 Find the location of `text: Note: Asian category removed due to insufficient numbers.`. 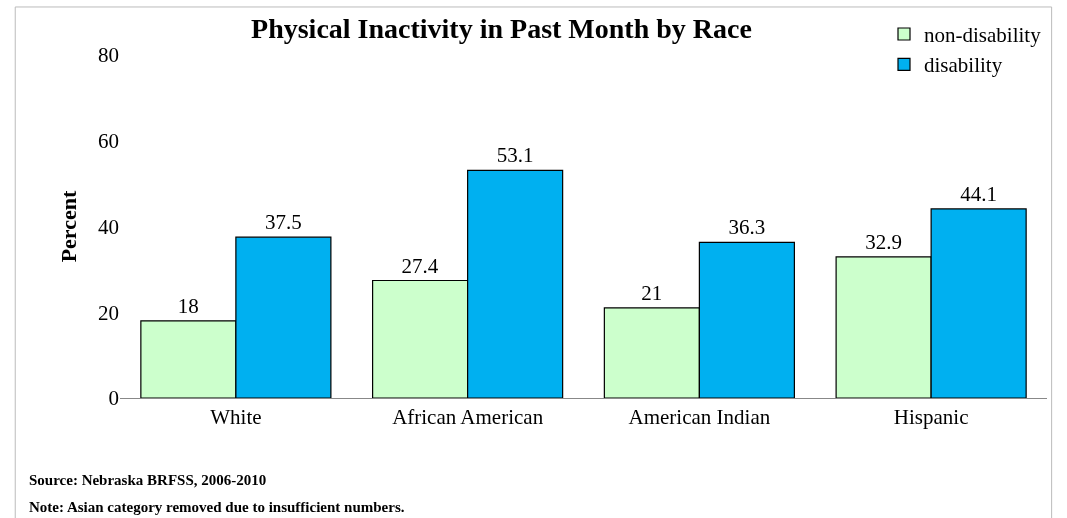

text: Note: Asian category removed due to insufficient numbers. is located at coordinates (217, 507).